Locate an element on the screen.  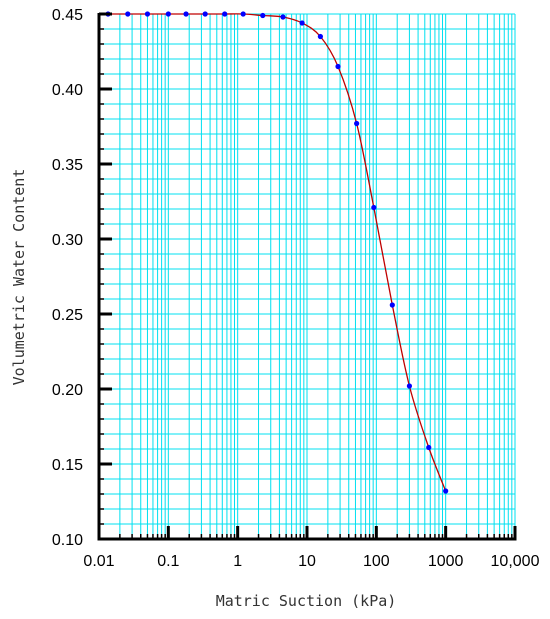
x-tick-label: 1000 is located at coordinates (446, 561).